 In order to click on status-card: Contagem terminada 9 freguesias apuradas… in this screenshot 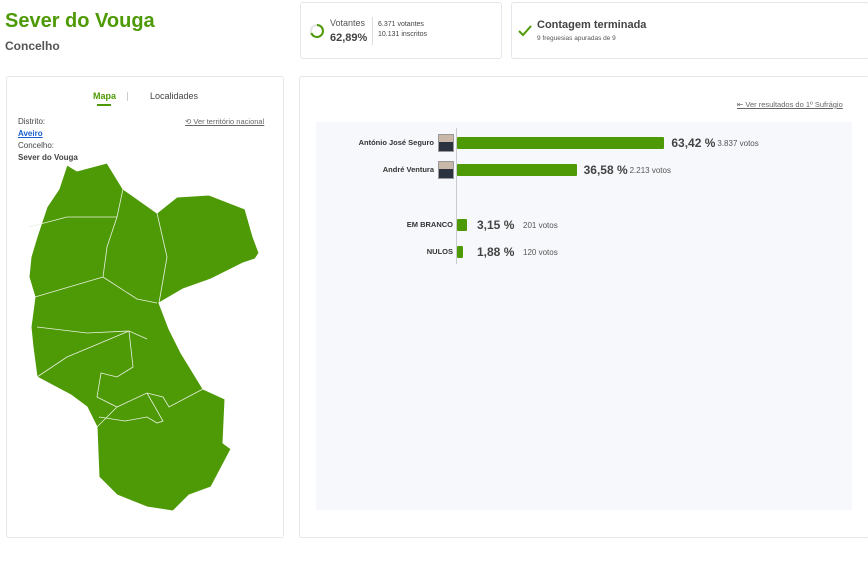, I will do `click(689, 30)`.